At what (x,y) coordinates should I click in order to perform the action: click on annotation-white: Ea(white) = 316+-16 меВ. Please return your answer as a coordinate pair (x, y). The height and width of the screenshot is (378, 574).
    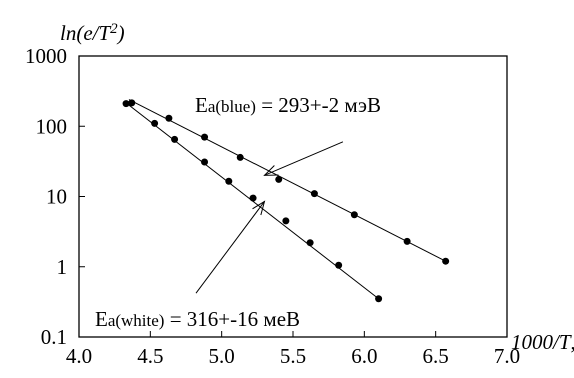
    Looking at the image, I should click on (197, 319).